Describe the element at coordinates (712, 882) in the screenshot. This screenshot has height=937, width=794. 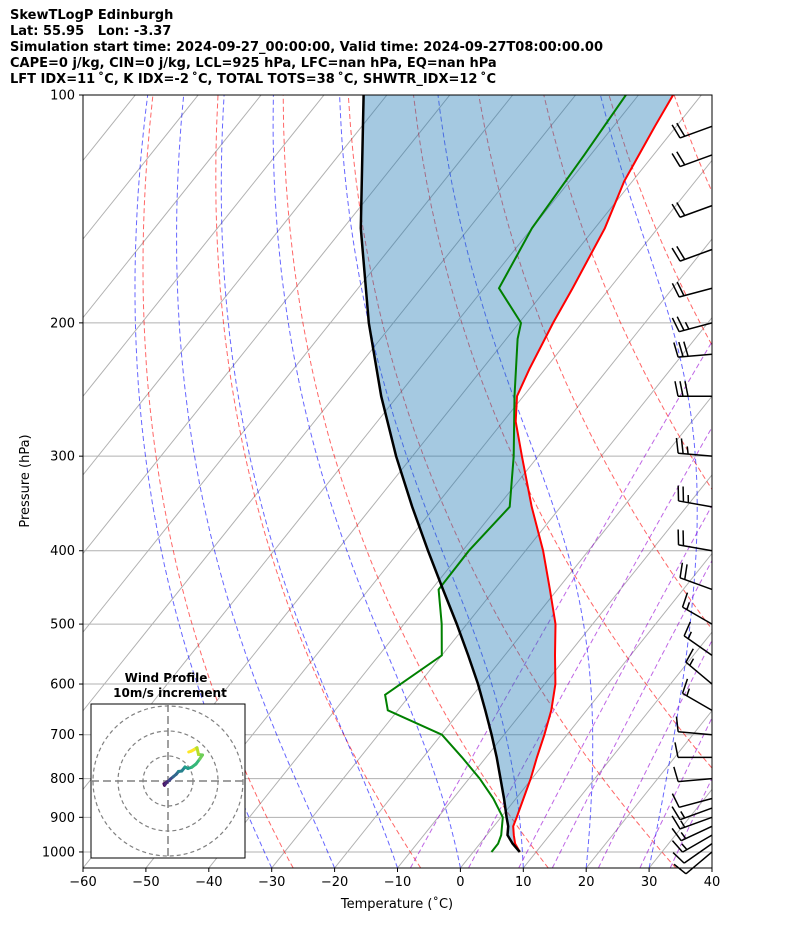
I see `x-tick-label: 40` at that location.